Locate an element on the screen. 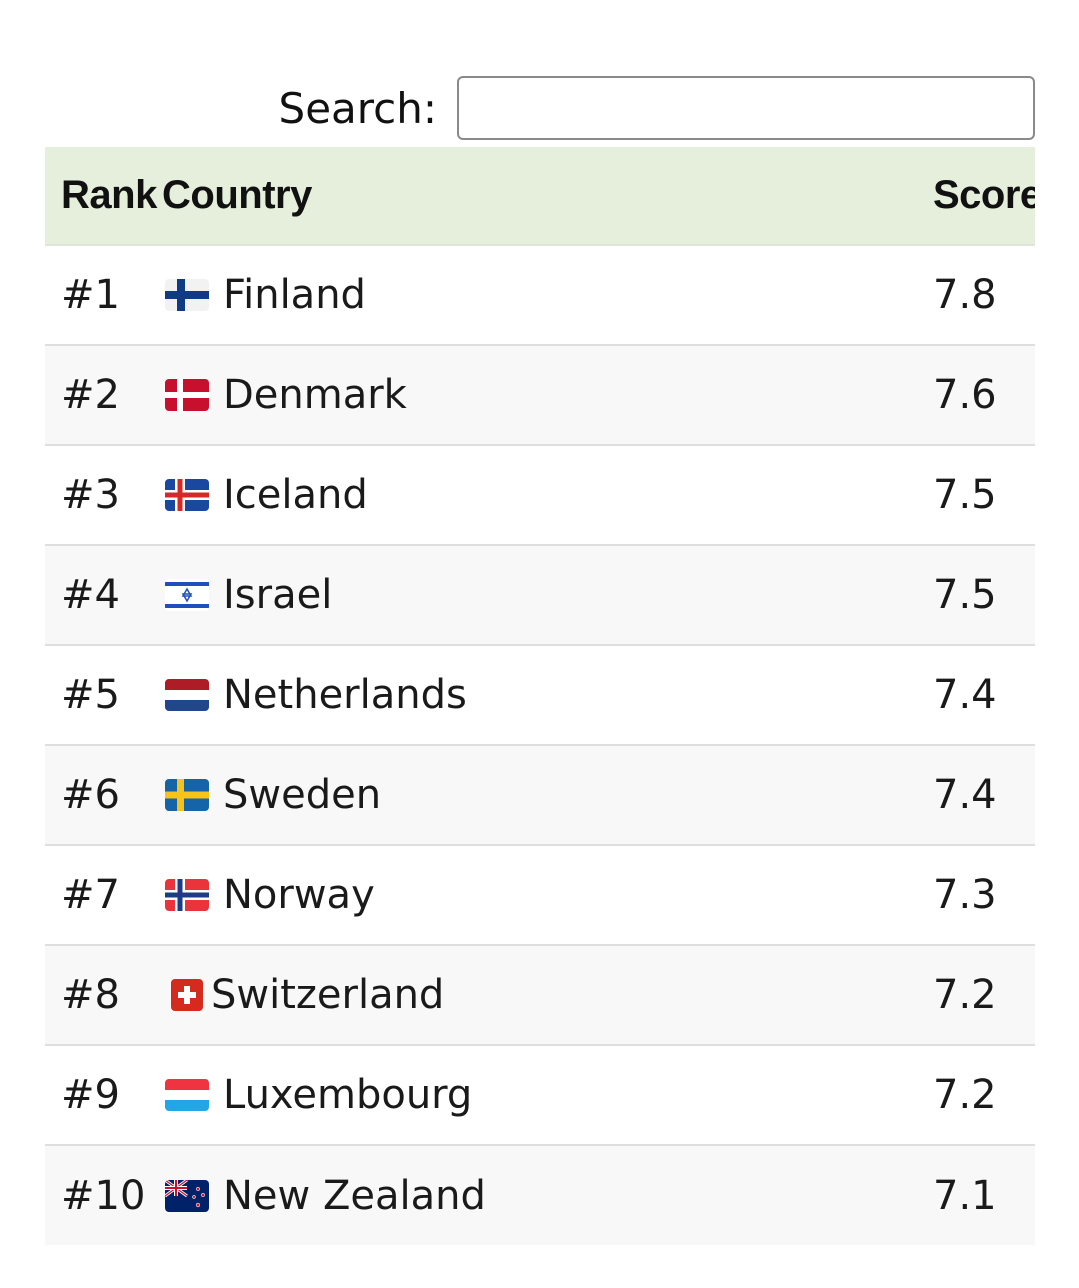 Image resolution: width=1079 pixels, height=1288 pixels. country-cell: Israel is located at coordinates (547, 595).